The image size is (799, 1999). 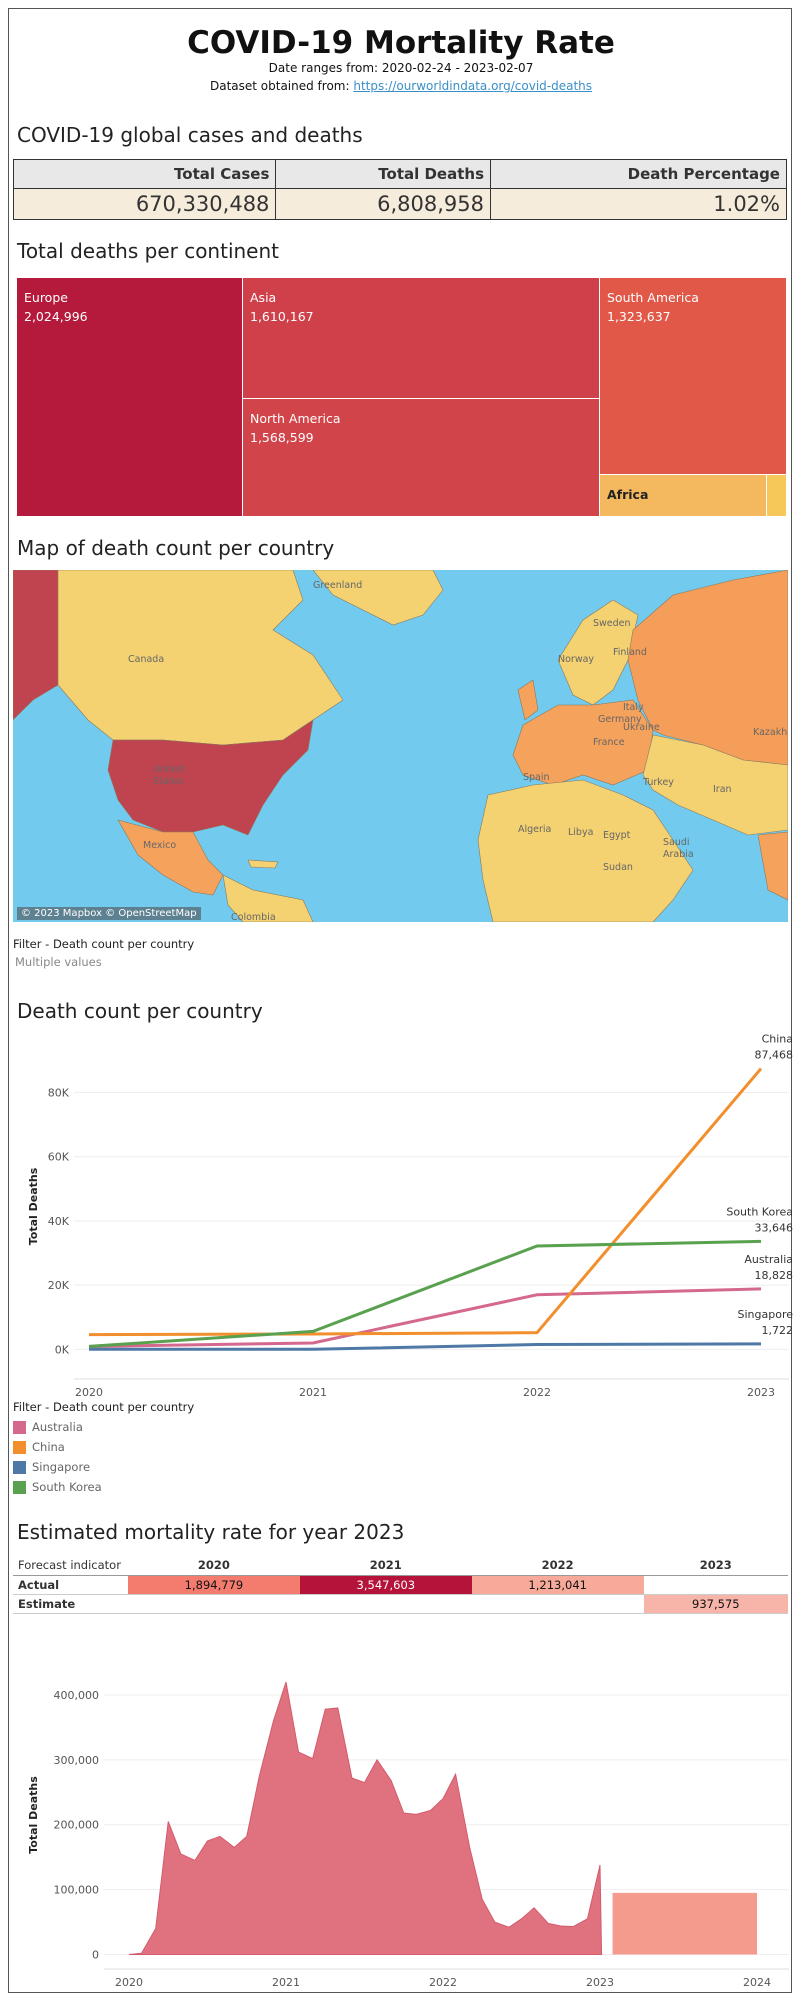 What do you see at coordinates (176, 548) in the screenshot?
I see `map-section-title: Map of death count per country` at bounding box center [176, 548].